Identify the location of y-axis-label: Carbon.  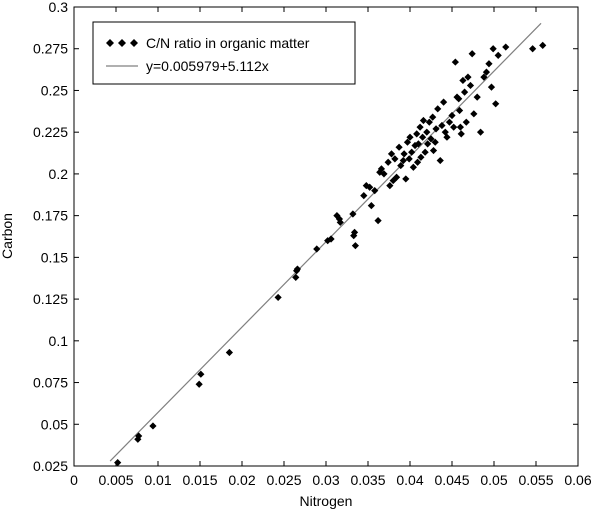
(7, 236).